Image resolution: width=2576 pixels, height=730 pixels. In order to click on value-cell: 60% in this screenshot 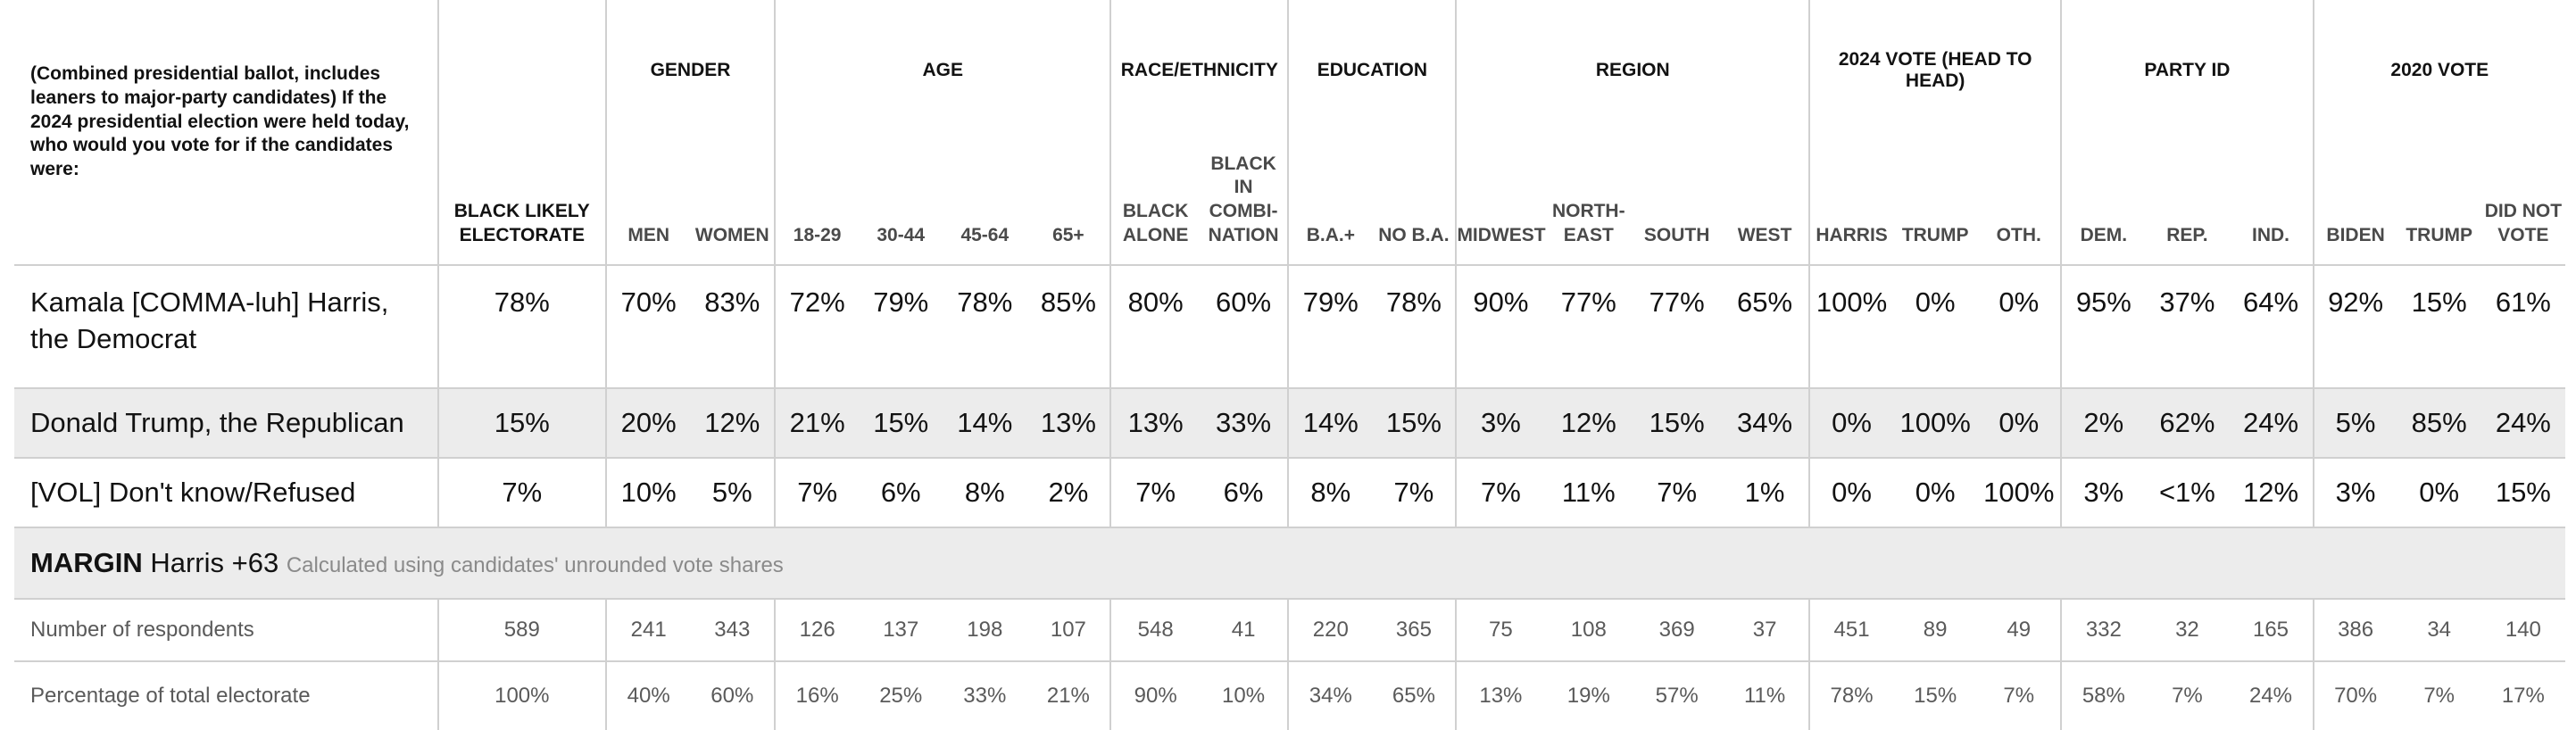, I will do `click(1244, 327)`.